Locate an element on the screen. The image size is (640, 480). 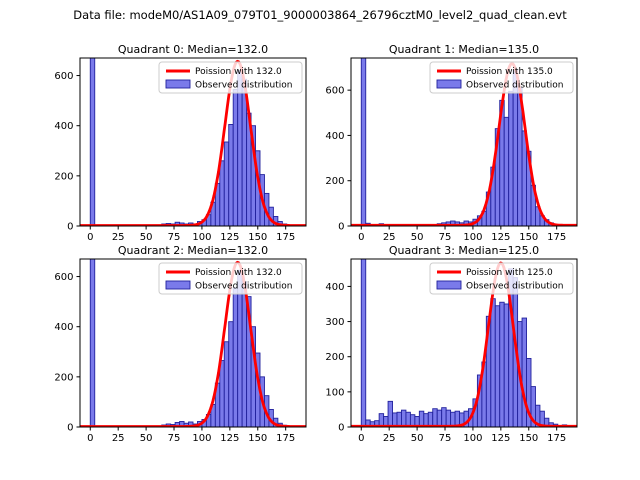
legend-label-fit: Poission with 135.0 is located at coordinates (509, 72).